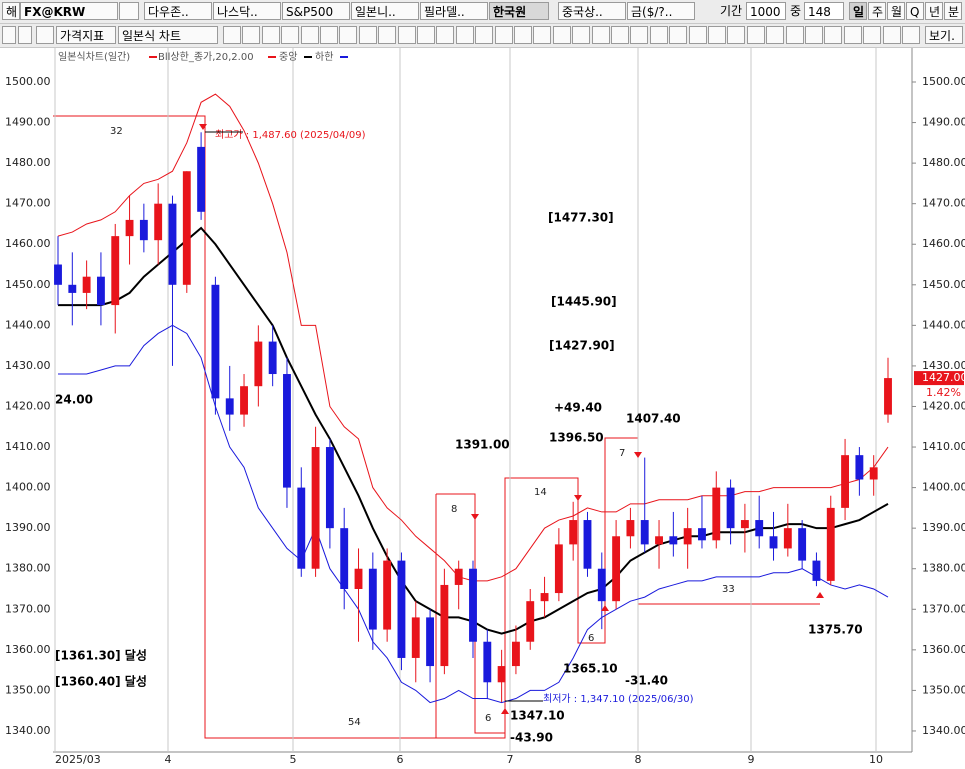 This screenshot has height=769, width=965. Describe the element at coordinates (247, 11) in the screenshot. I see `toolbar-button: 나스닥..` at that location.